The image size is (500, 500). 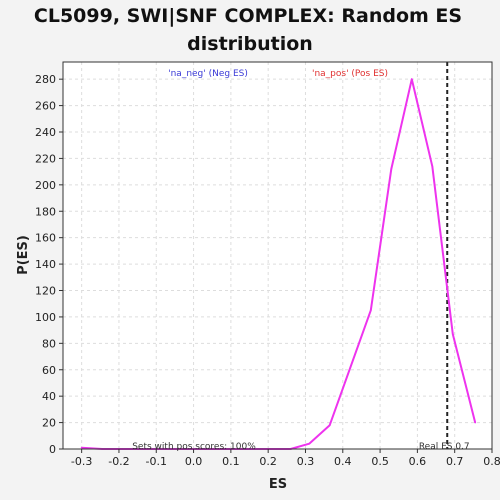 I want to click on y-tick-label: 260, so click(x=45, y=106).